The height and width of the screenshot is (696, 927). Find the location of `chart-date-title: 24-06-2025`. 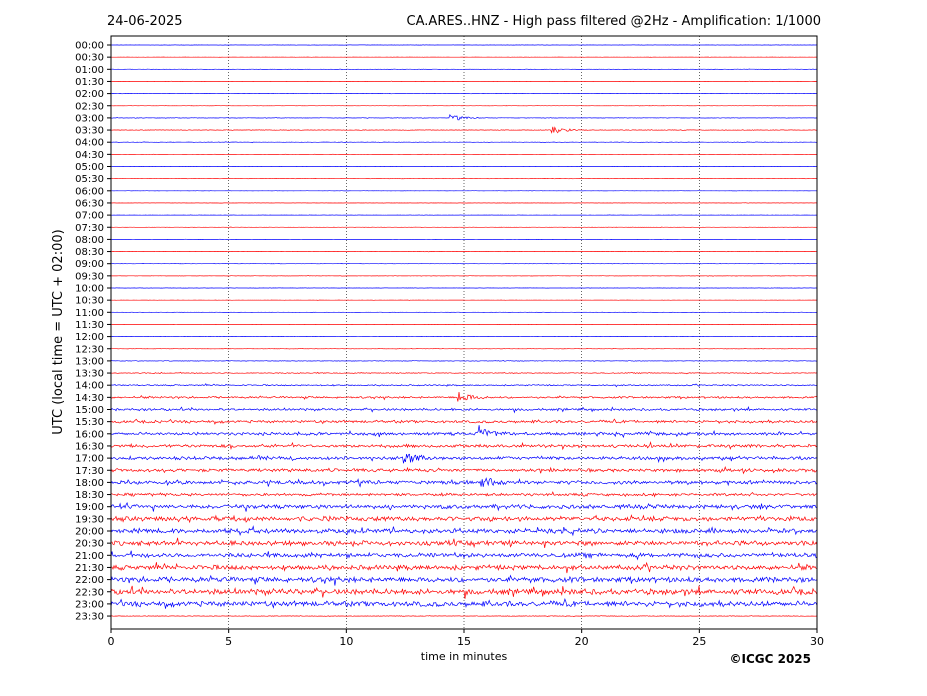

chart-date-title: 24-06-2025 is located at coordinates (145, 21).